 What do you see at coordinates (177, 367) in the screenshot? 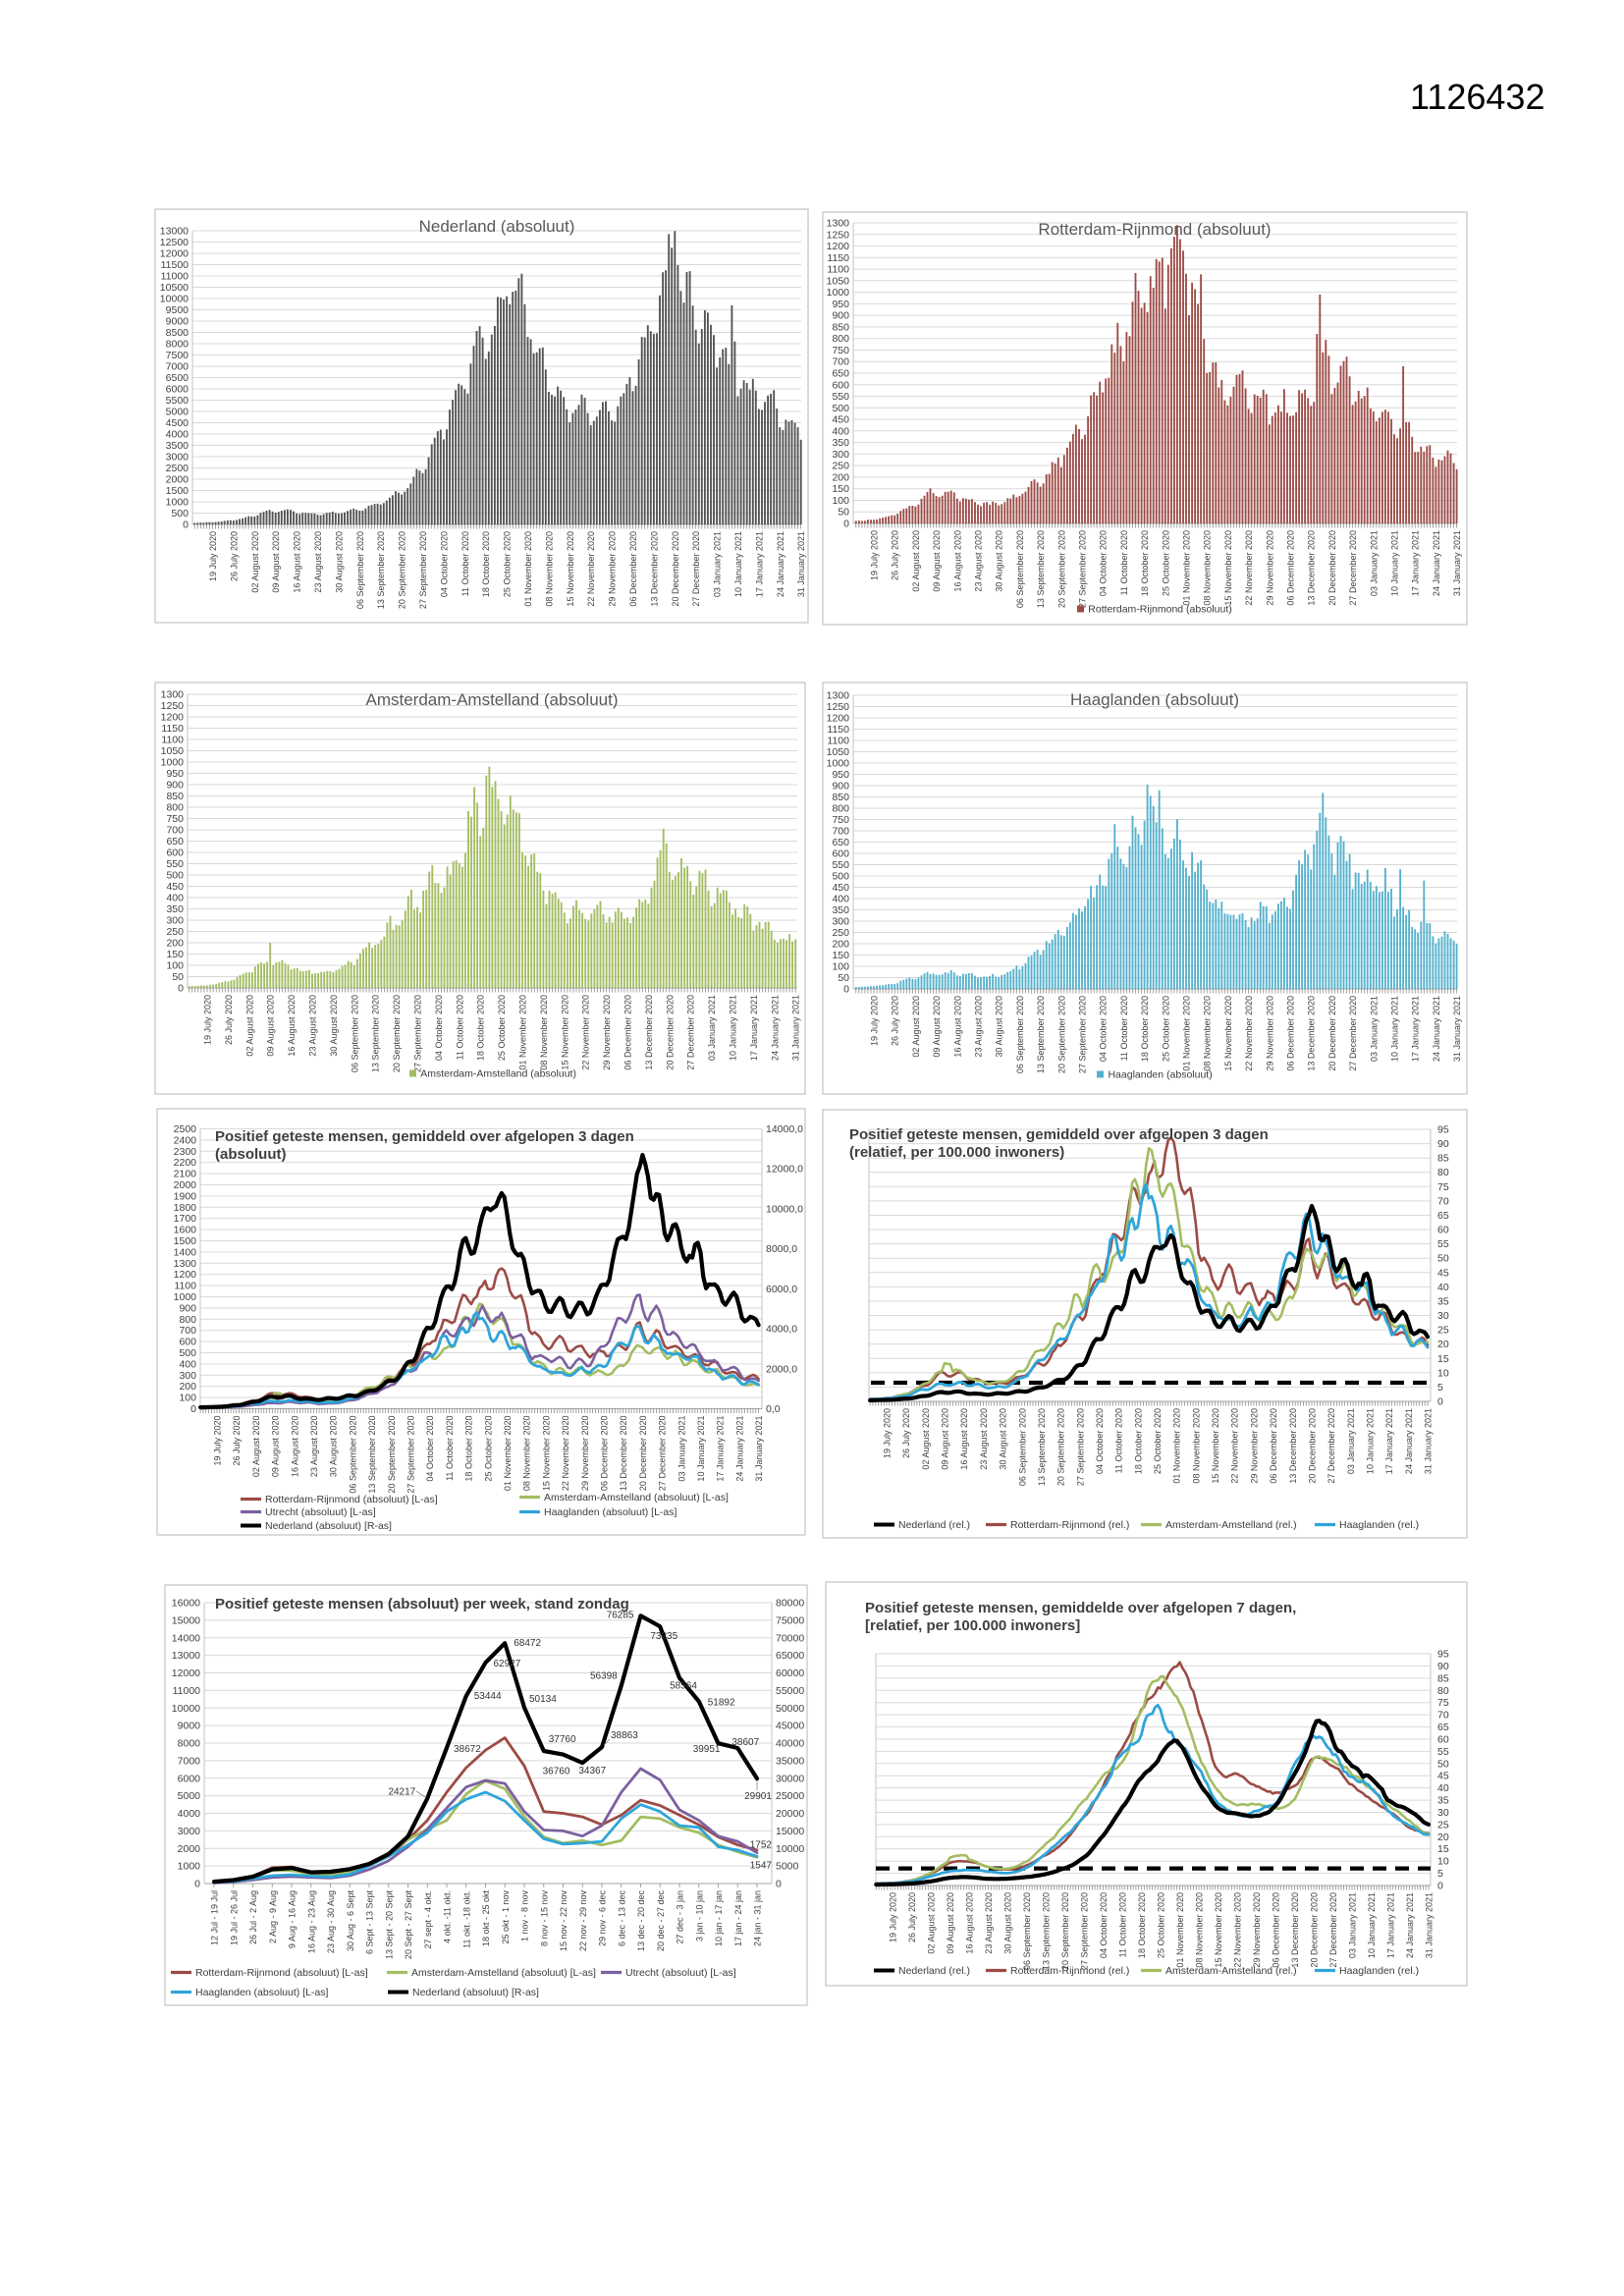
I see `svg-text: 7000` at bounding box center [177, 367].